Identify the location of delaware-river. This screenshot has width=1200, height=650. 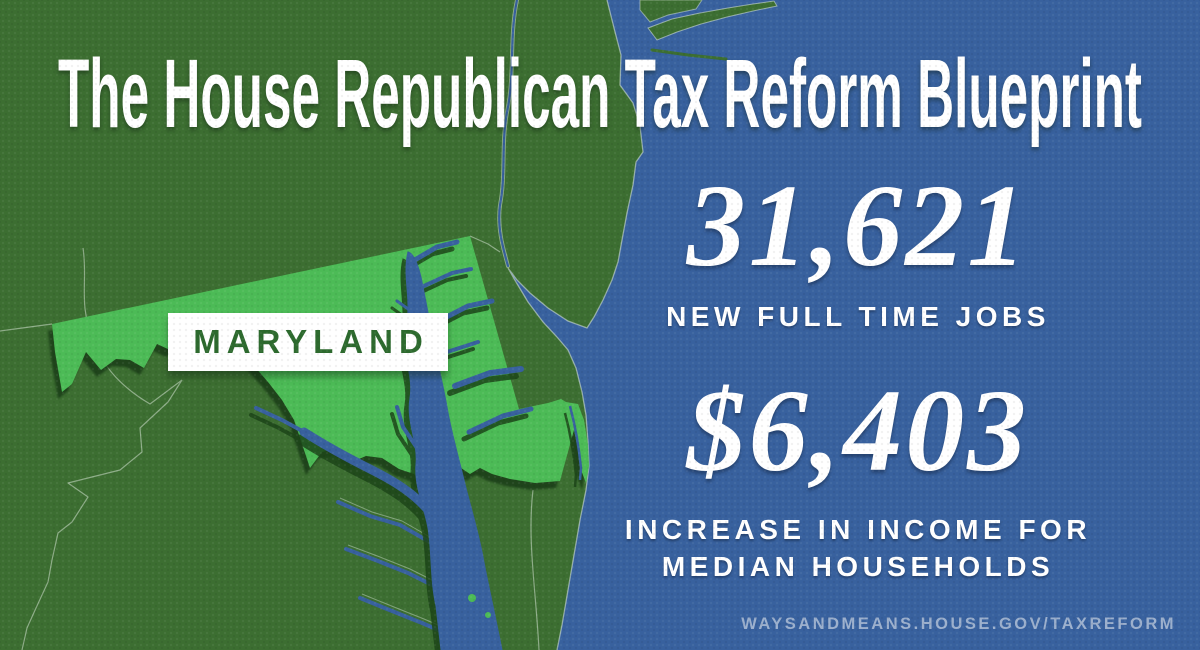
(508, 134).